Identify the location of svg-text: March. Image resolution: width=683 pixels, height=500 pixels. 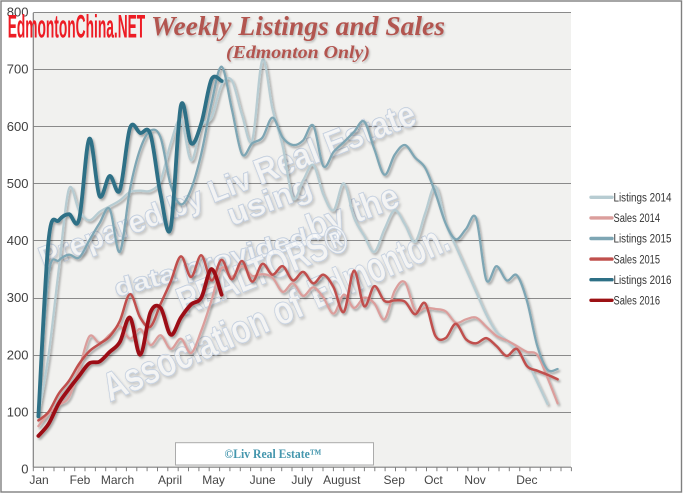
(117, 480).